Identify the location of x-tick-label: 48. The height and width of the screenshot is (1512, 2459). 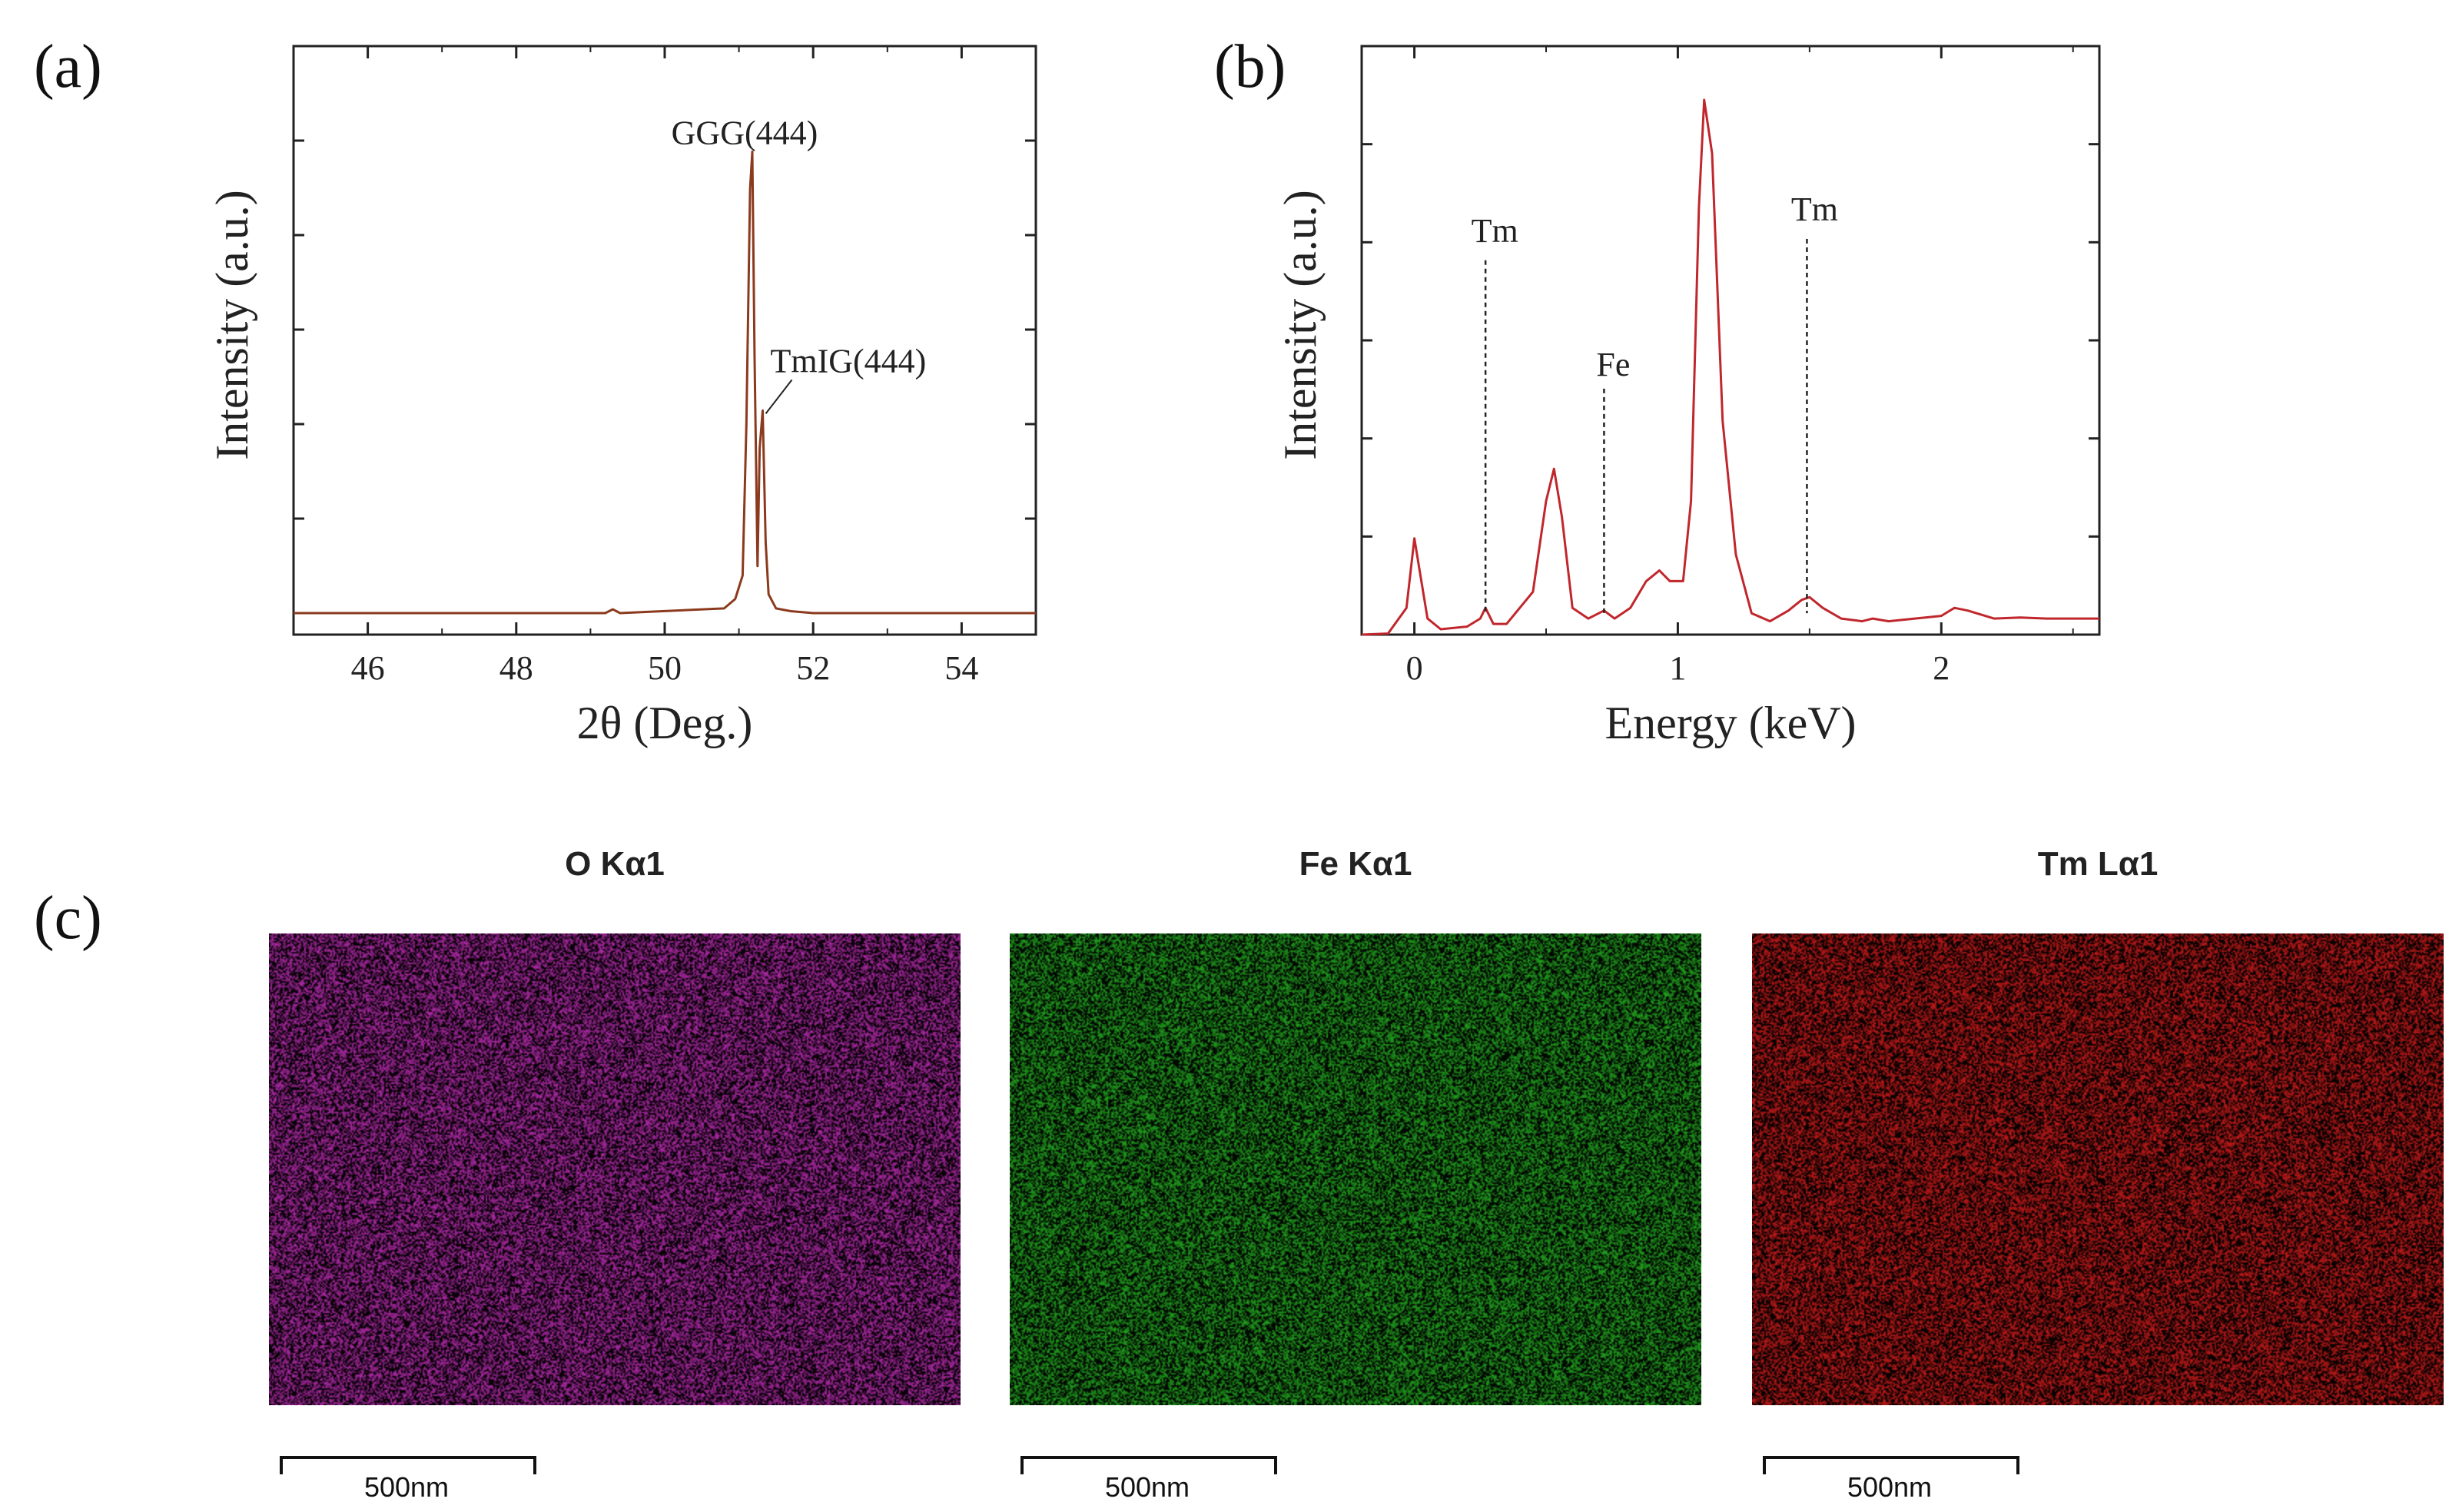
(516, 668).